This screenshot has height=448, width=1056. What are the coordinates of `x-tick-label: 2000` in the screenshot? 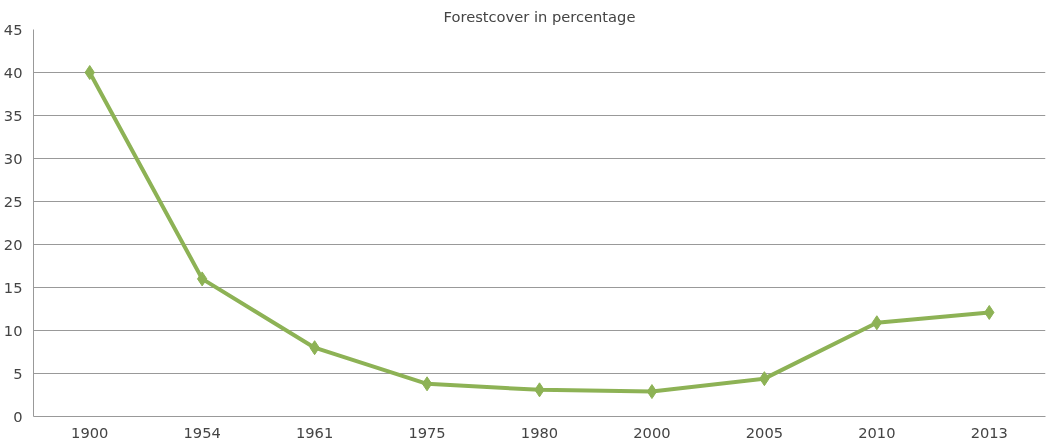 It's located at (652, 432).